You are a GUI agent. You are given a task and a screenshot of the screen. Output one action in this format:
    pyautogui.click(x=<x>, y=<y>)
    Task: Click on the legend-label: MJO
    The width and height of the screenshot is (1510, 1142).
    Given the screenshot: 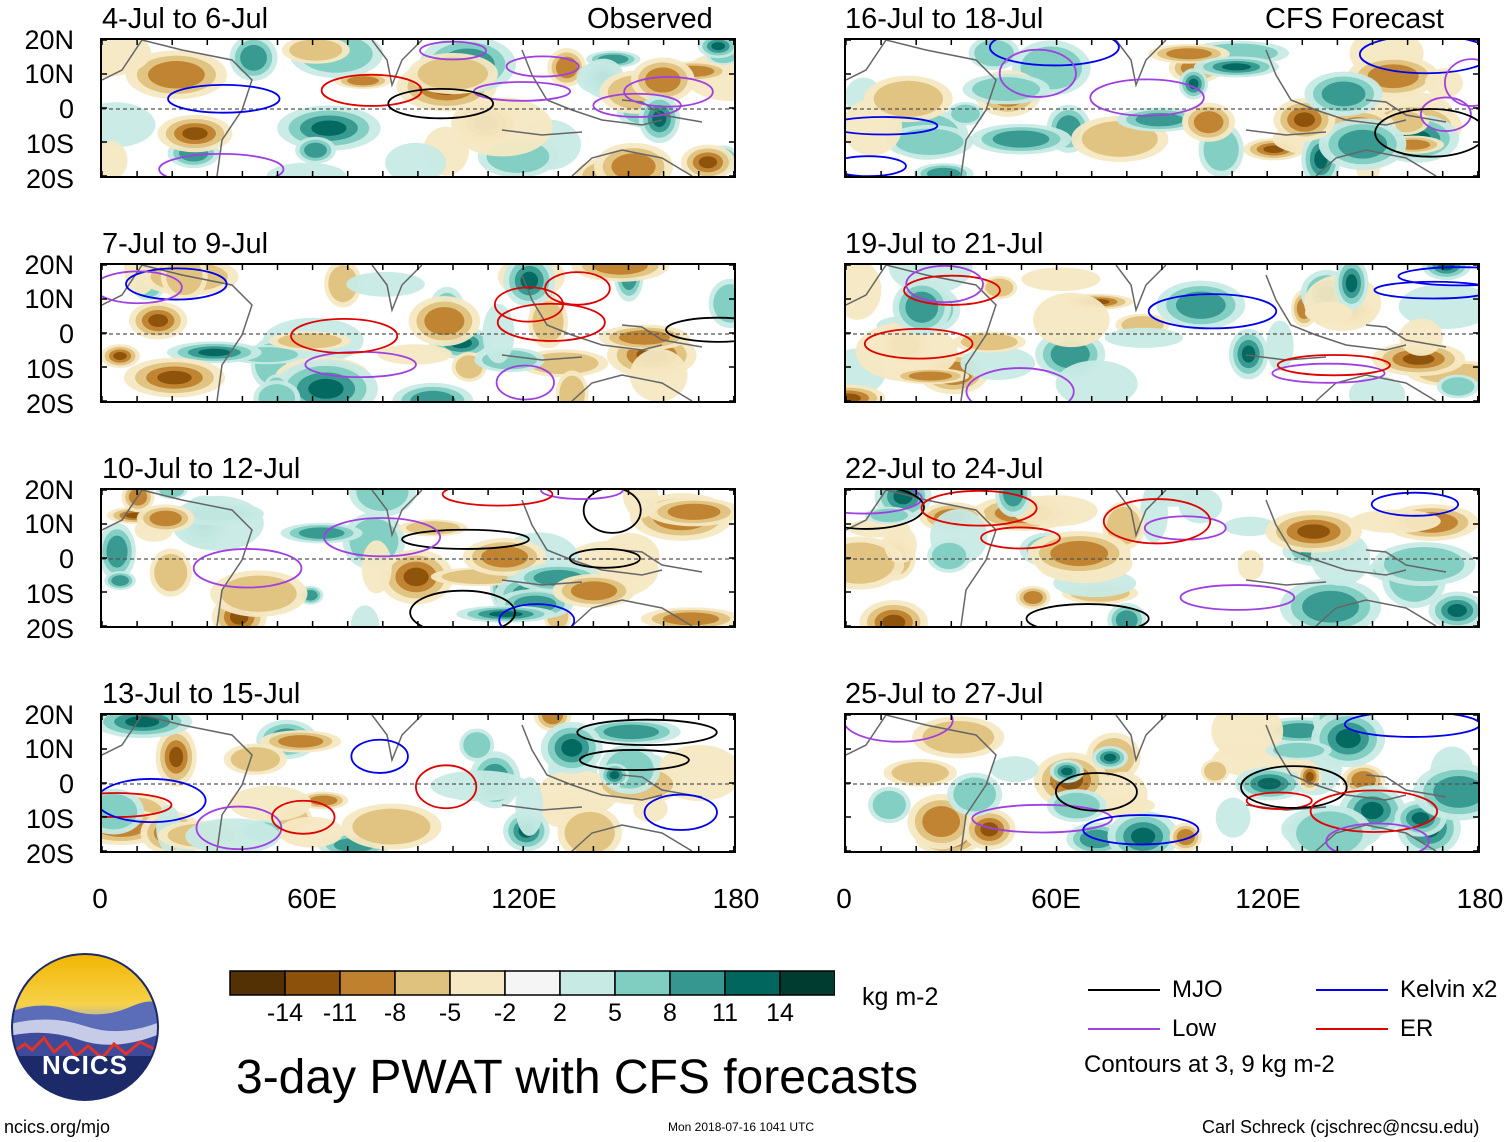 What is the action you would take?
    pyautogui.click(x=1197, y=989)
    